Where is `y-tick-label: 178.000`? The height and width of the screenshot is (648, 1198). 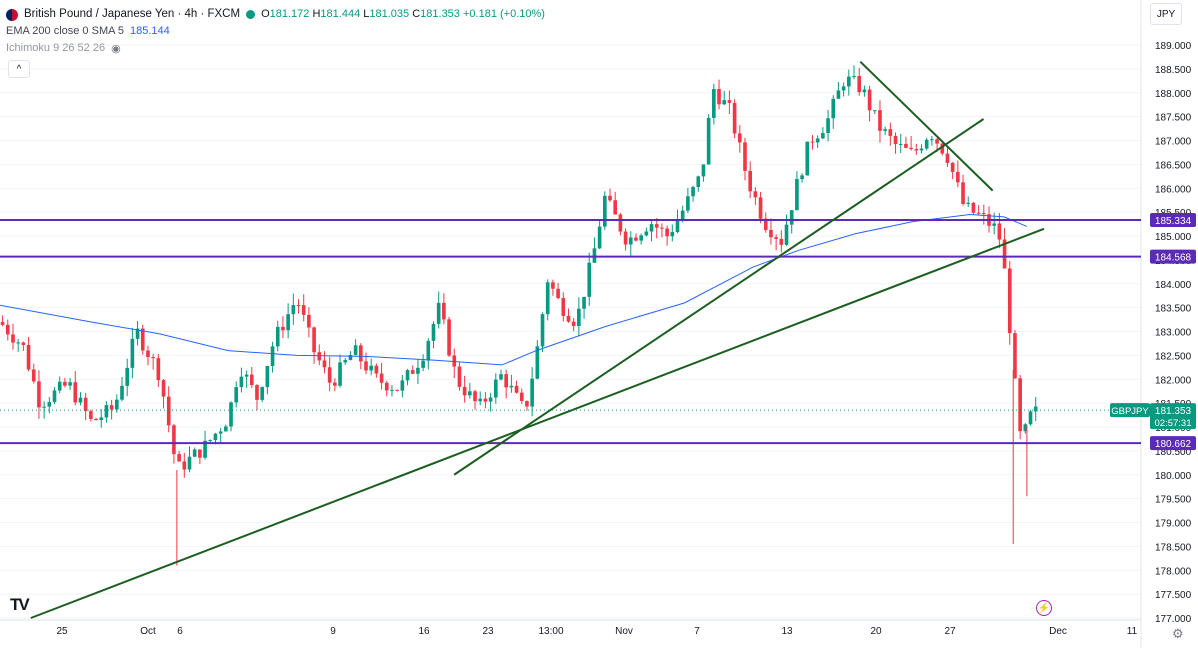 y-tick-label: 178.000 is located at coordinates (1173, 571).